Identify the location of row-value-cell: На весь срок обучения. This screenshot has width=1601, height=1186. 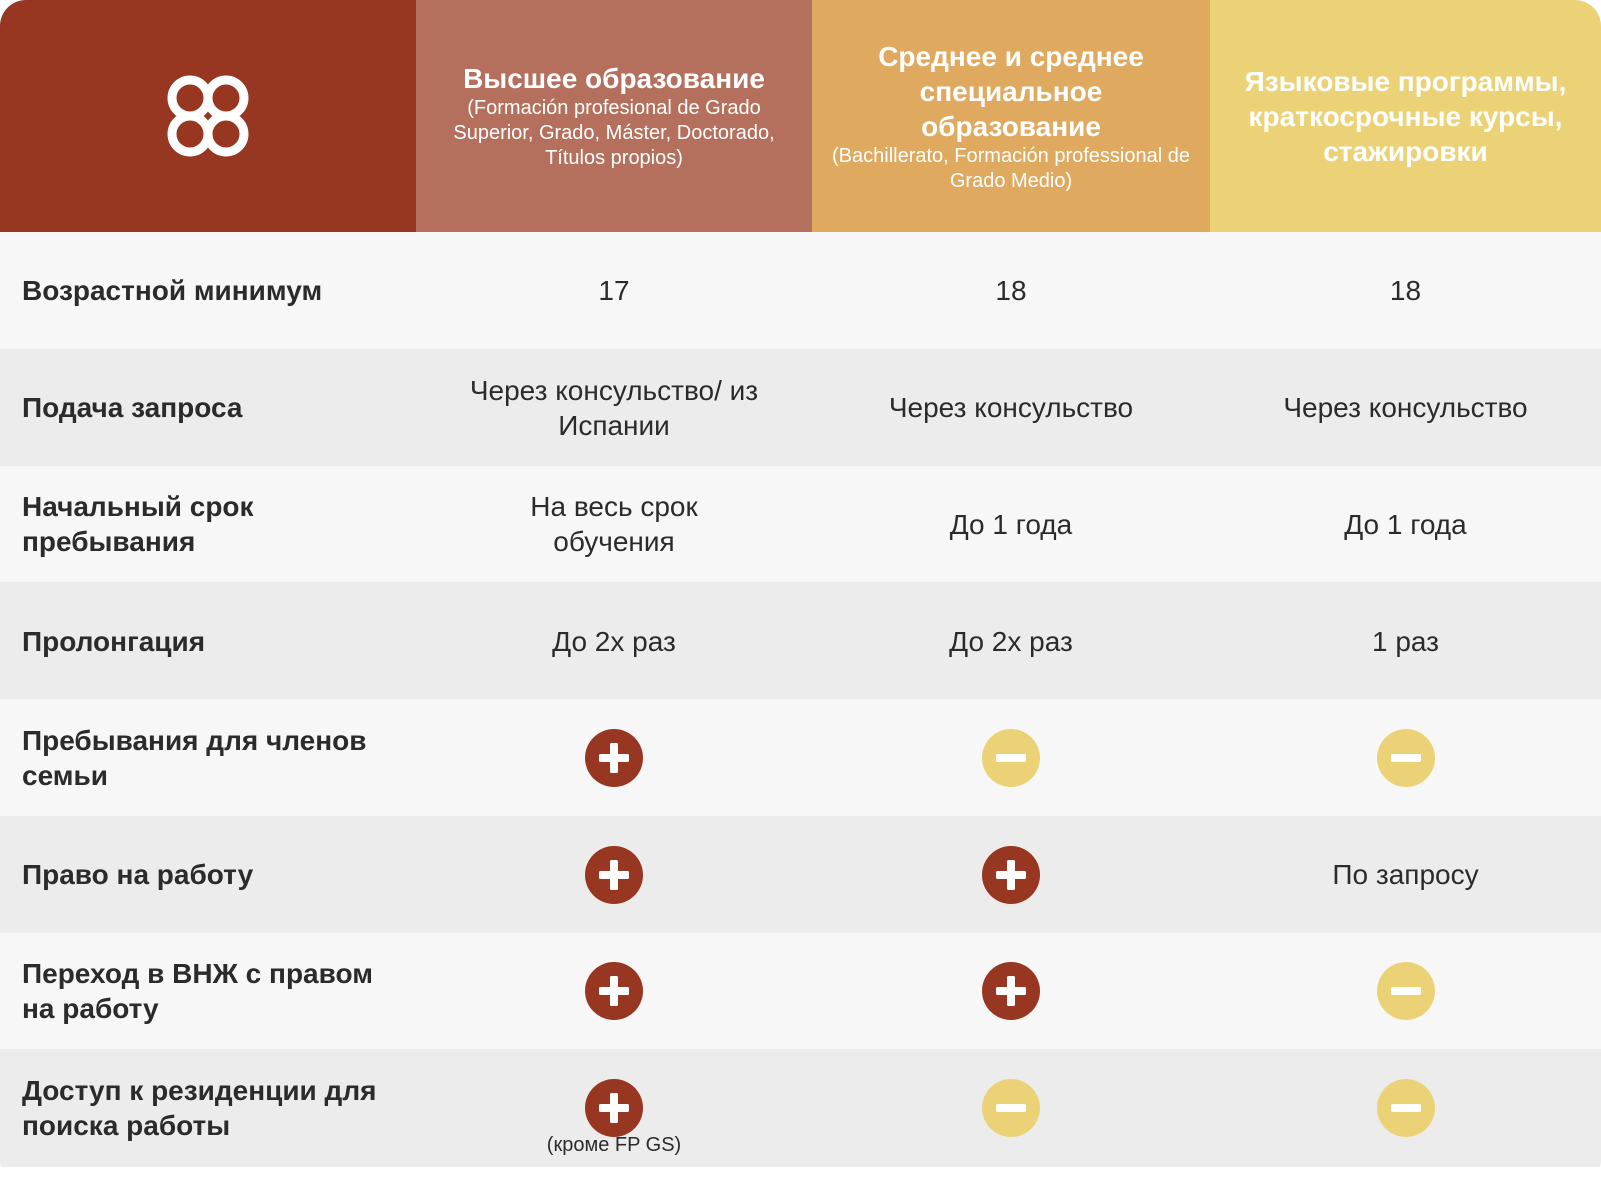
(614, 525).